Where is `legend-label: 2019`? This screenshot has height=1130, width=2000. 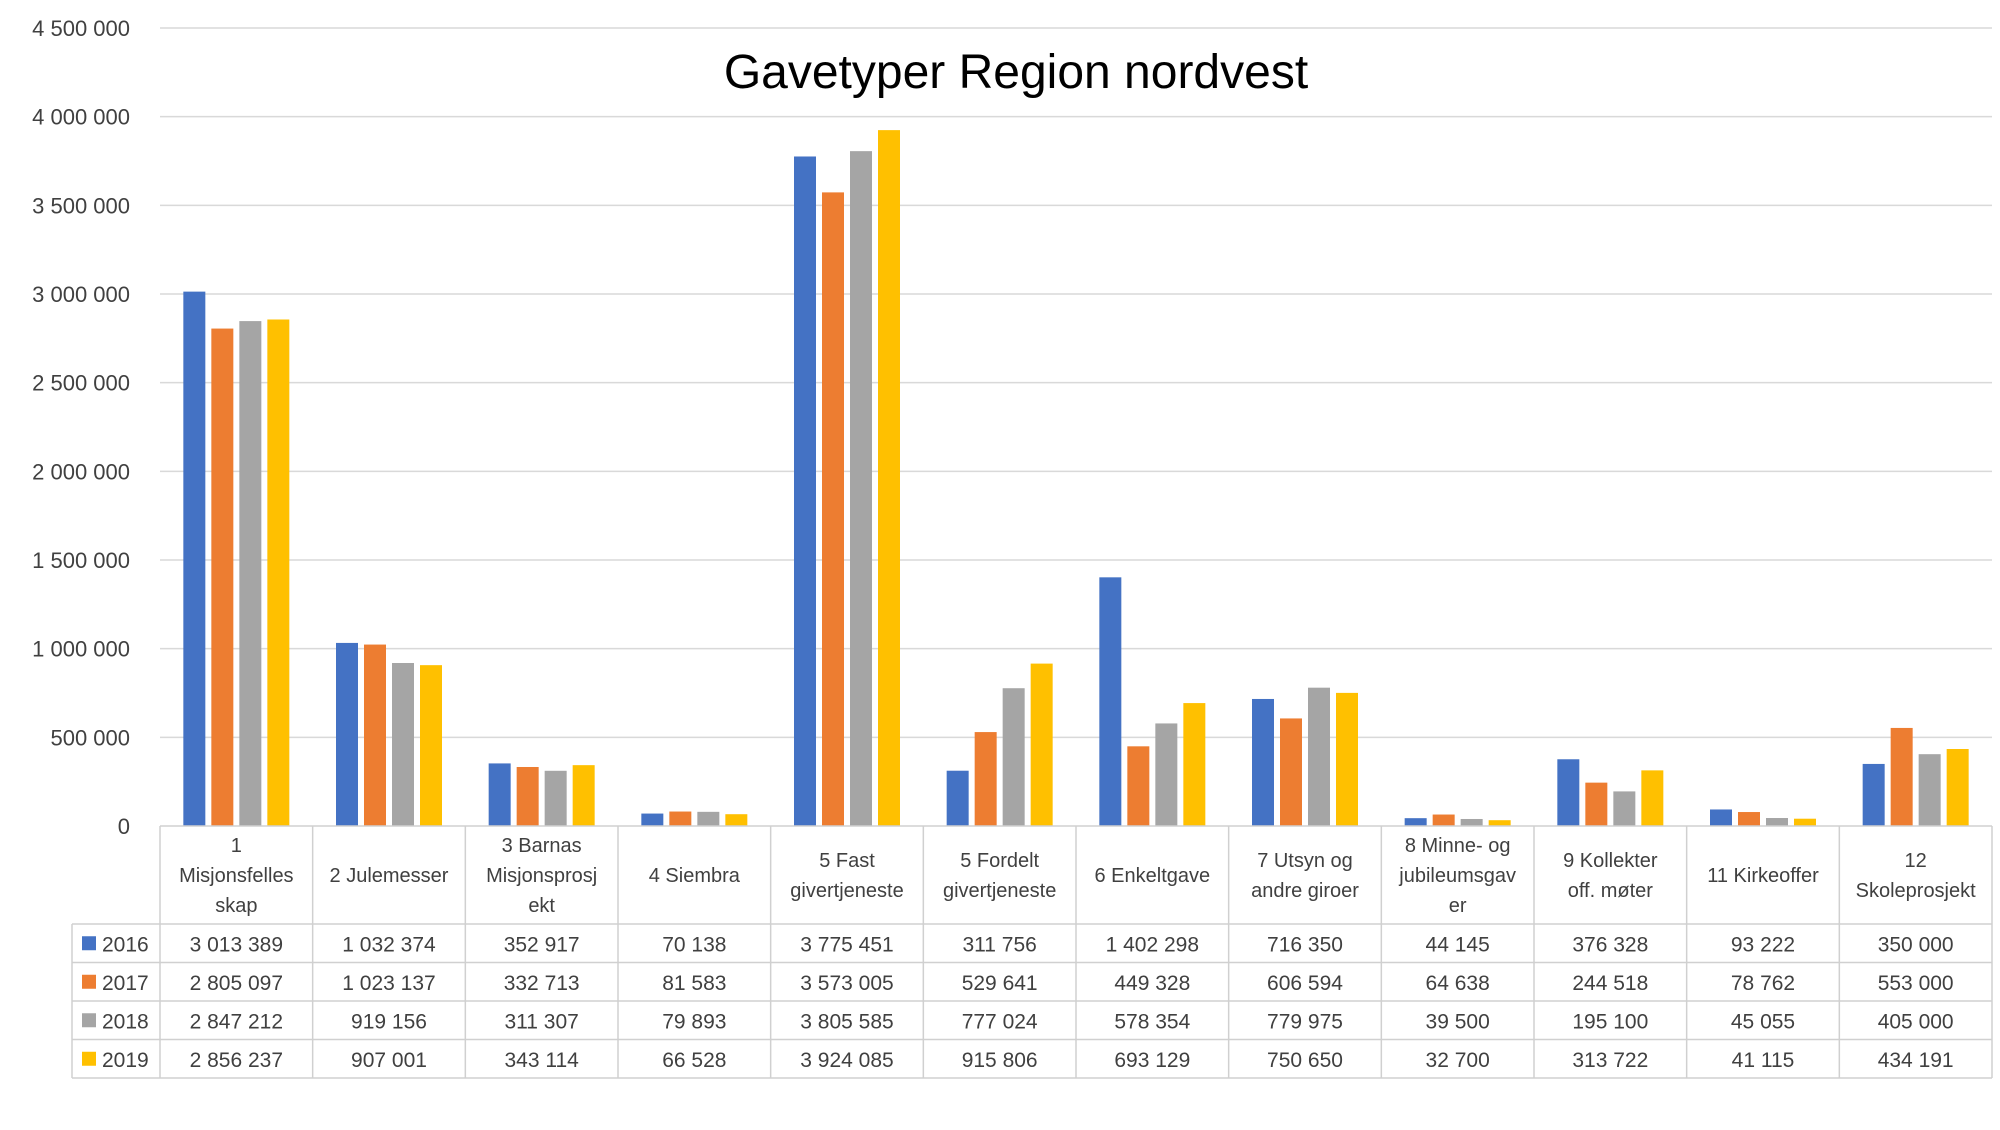 legend-label: 2019 is located at coordinates (125, 1060).